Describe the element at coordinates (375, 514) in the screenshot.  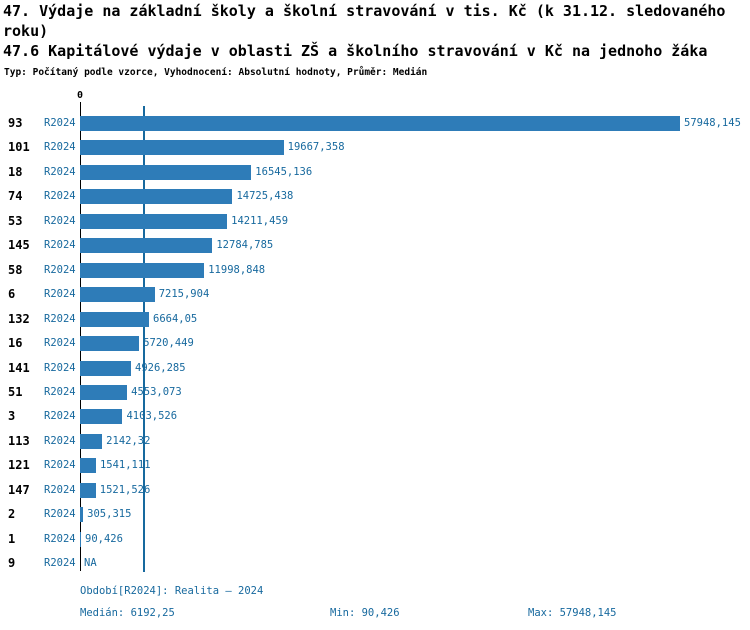
I see `chart-row: 2 R2024 305,315` at that location.